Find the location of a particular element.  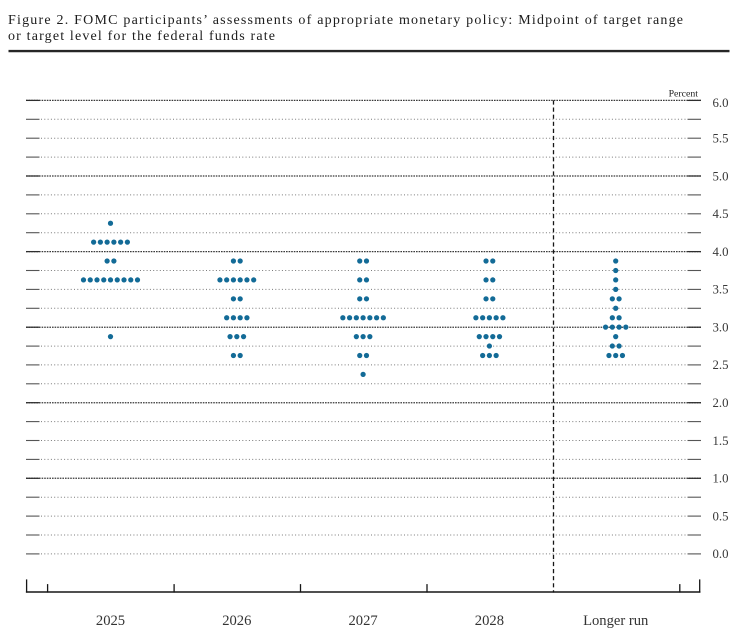

svg-text: 0.5 is located at coordinates (721, 516).